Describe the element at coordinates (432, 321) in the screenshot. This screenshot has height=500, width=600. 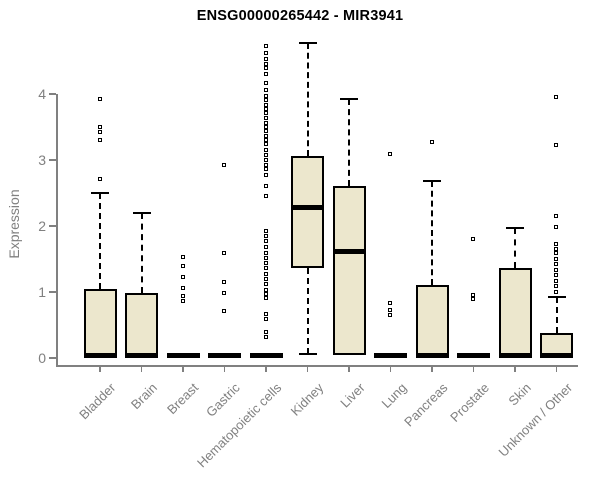
I see `box-pancreas` at that location.